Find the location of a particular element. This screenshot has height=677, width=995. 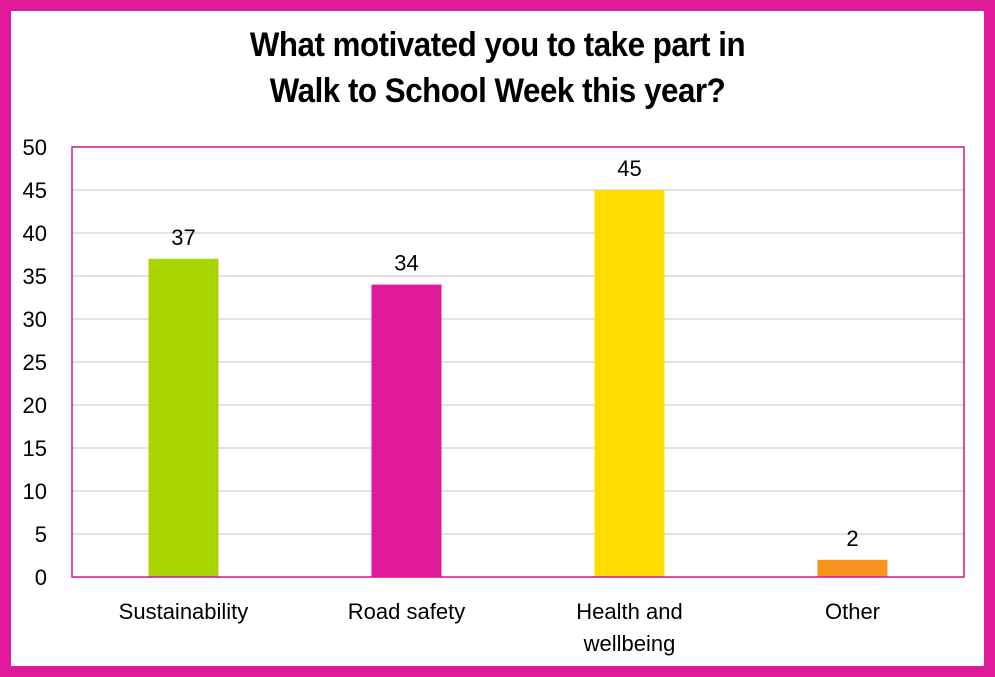

x-tick-label: Other is located at coordinates (852, 611).